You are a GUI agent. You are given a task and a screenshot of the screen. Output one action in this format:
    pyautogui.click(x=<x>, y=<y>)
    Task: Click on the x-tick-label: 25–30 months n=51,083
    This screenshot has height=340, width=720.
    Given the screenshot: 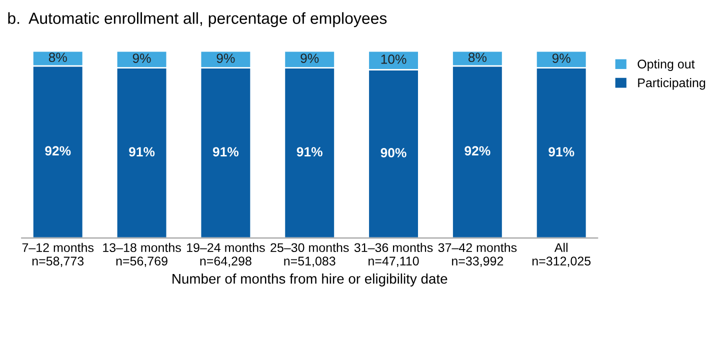 What is the action you would take?
    pyautogui.click(x=309, y=254)
    